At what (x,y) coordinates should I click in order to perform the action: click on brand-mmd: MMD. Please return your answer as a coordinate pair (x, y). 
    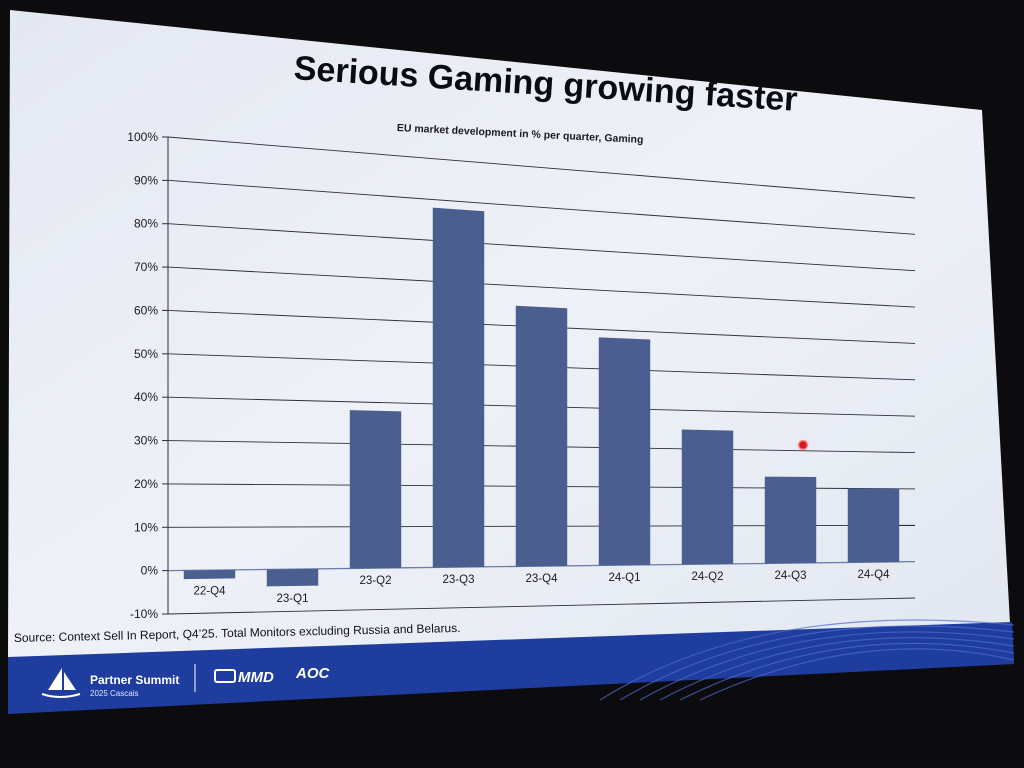
    Looking at the image, I should click on (256, 677).